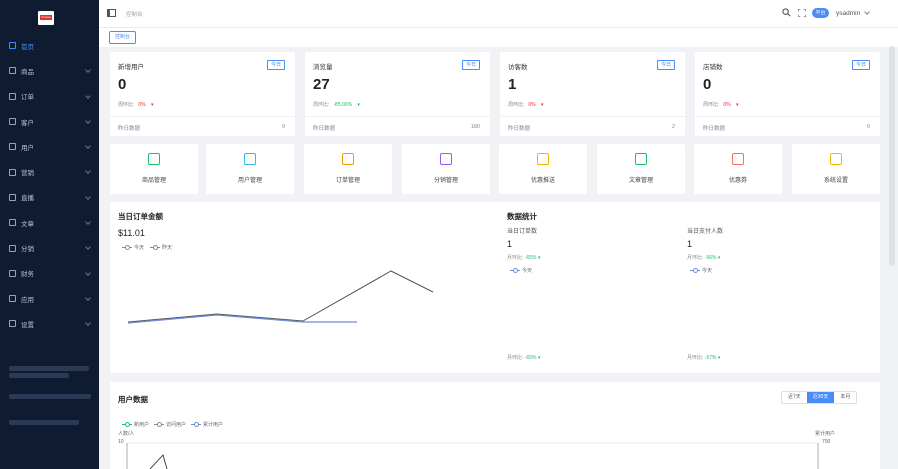 The width and height of the screenshot is (898, 469). I want to click on stat-value: 1, so click(512, 84).